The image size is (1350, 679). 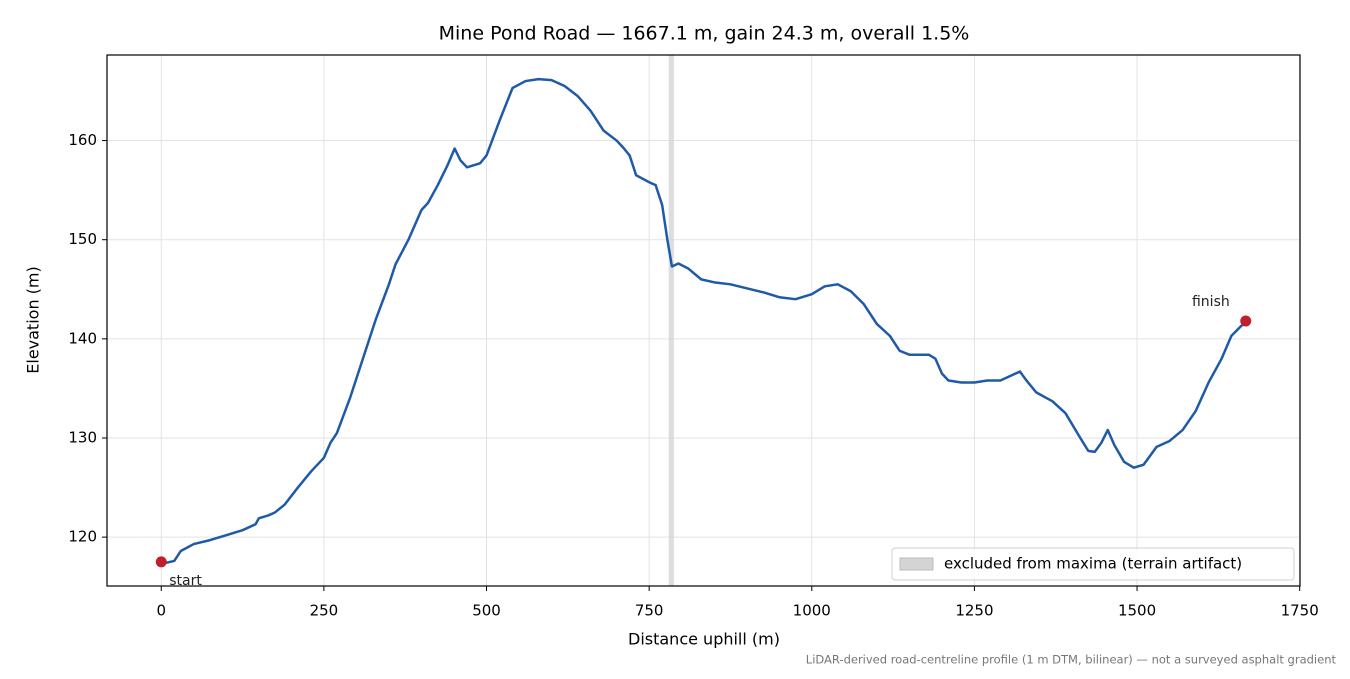 I want to click on y-tick-label: 150, so click(x=82, y=239).